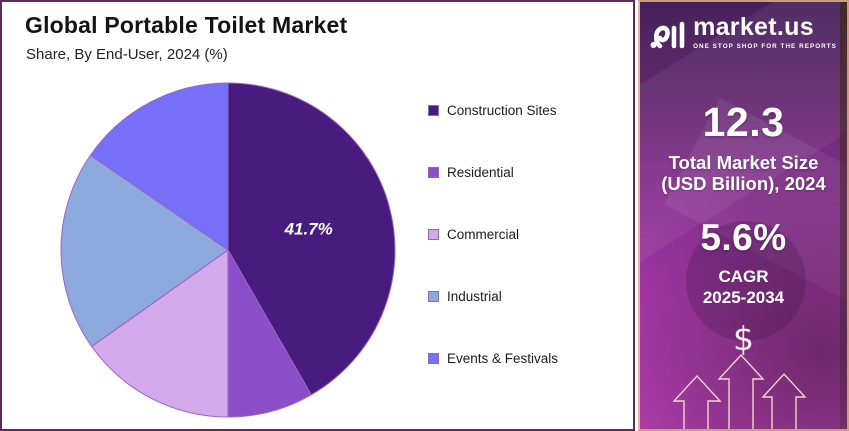 This screenshot has height=431, width=849. What do you see at coordinates (502, 110) in the screenshot?
I see `legend-label: Construction Sites` at bounding box center [502, 110].